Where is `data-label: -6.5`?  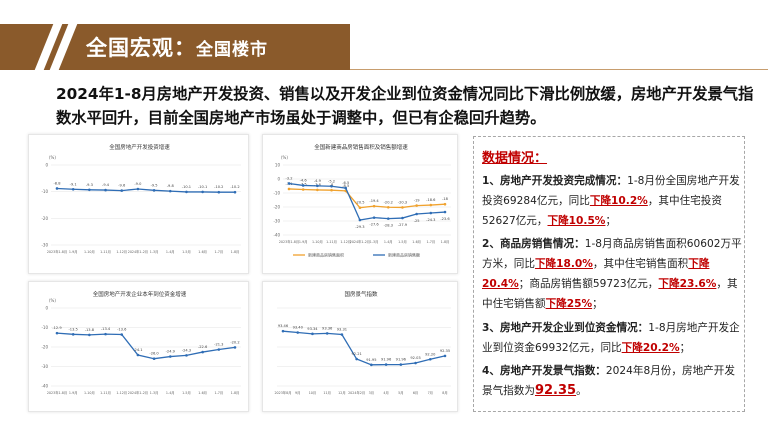
data-label: -6.5 is located at coordinates (345, 183).